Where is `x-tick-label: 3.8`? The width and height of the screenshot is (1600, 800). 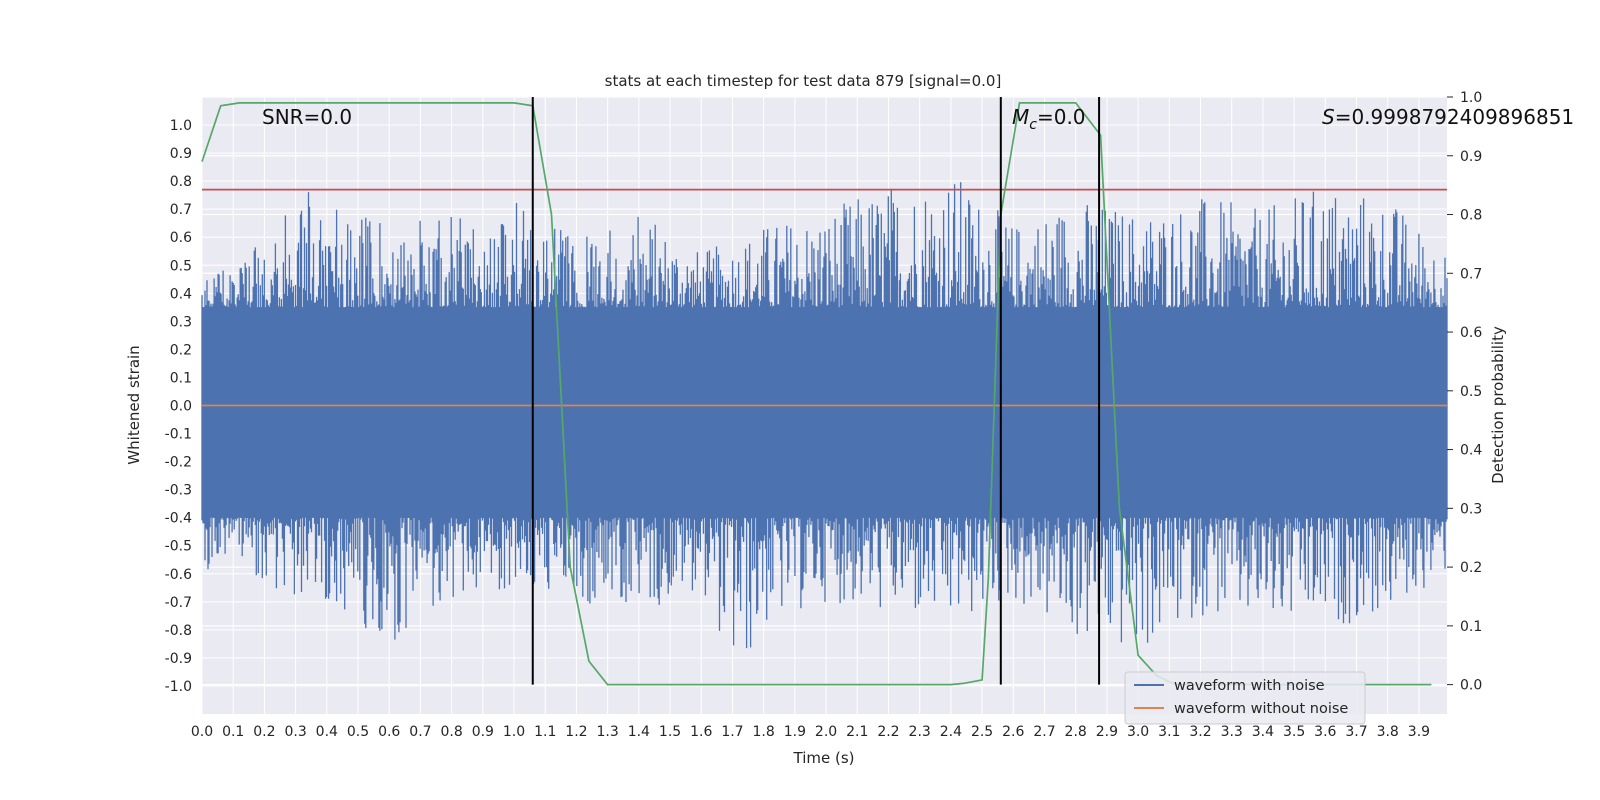 x-tick-label: 3.8 is located at coordinates (1388, 732).